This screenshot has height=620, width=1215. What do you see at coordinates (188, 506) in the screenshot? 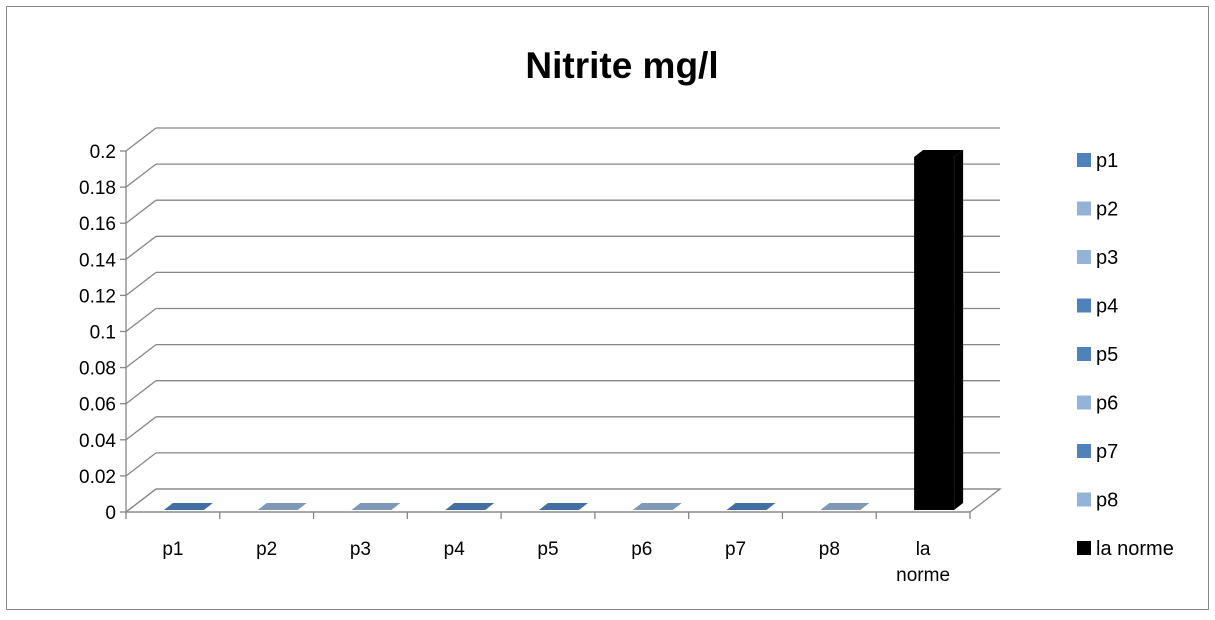
I see `bar-p1` at bounding box center [188, 506].